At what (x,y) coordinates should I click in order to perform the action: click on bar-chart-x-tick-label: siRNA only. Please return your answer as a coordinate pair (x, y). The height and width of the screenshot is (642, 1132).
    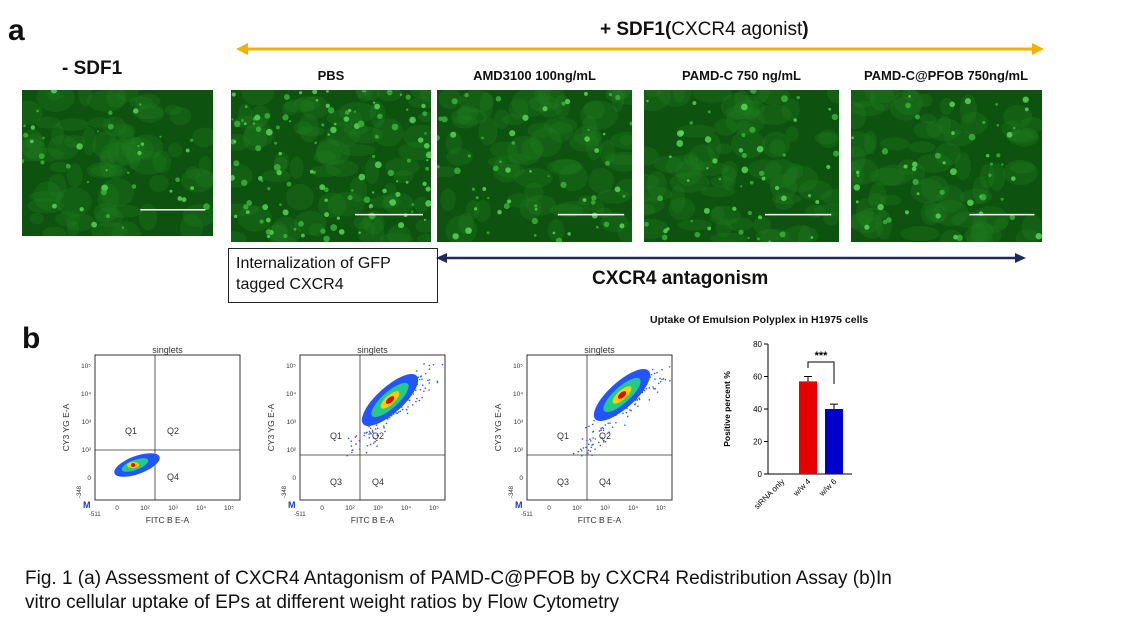
    Looking at the image, I should click on (769, 494).